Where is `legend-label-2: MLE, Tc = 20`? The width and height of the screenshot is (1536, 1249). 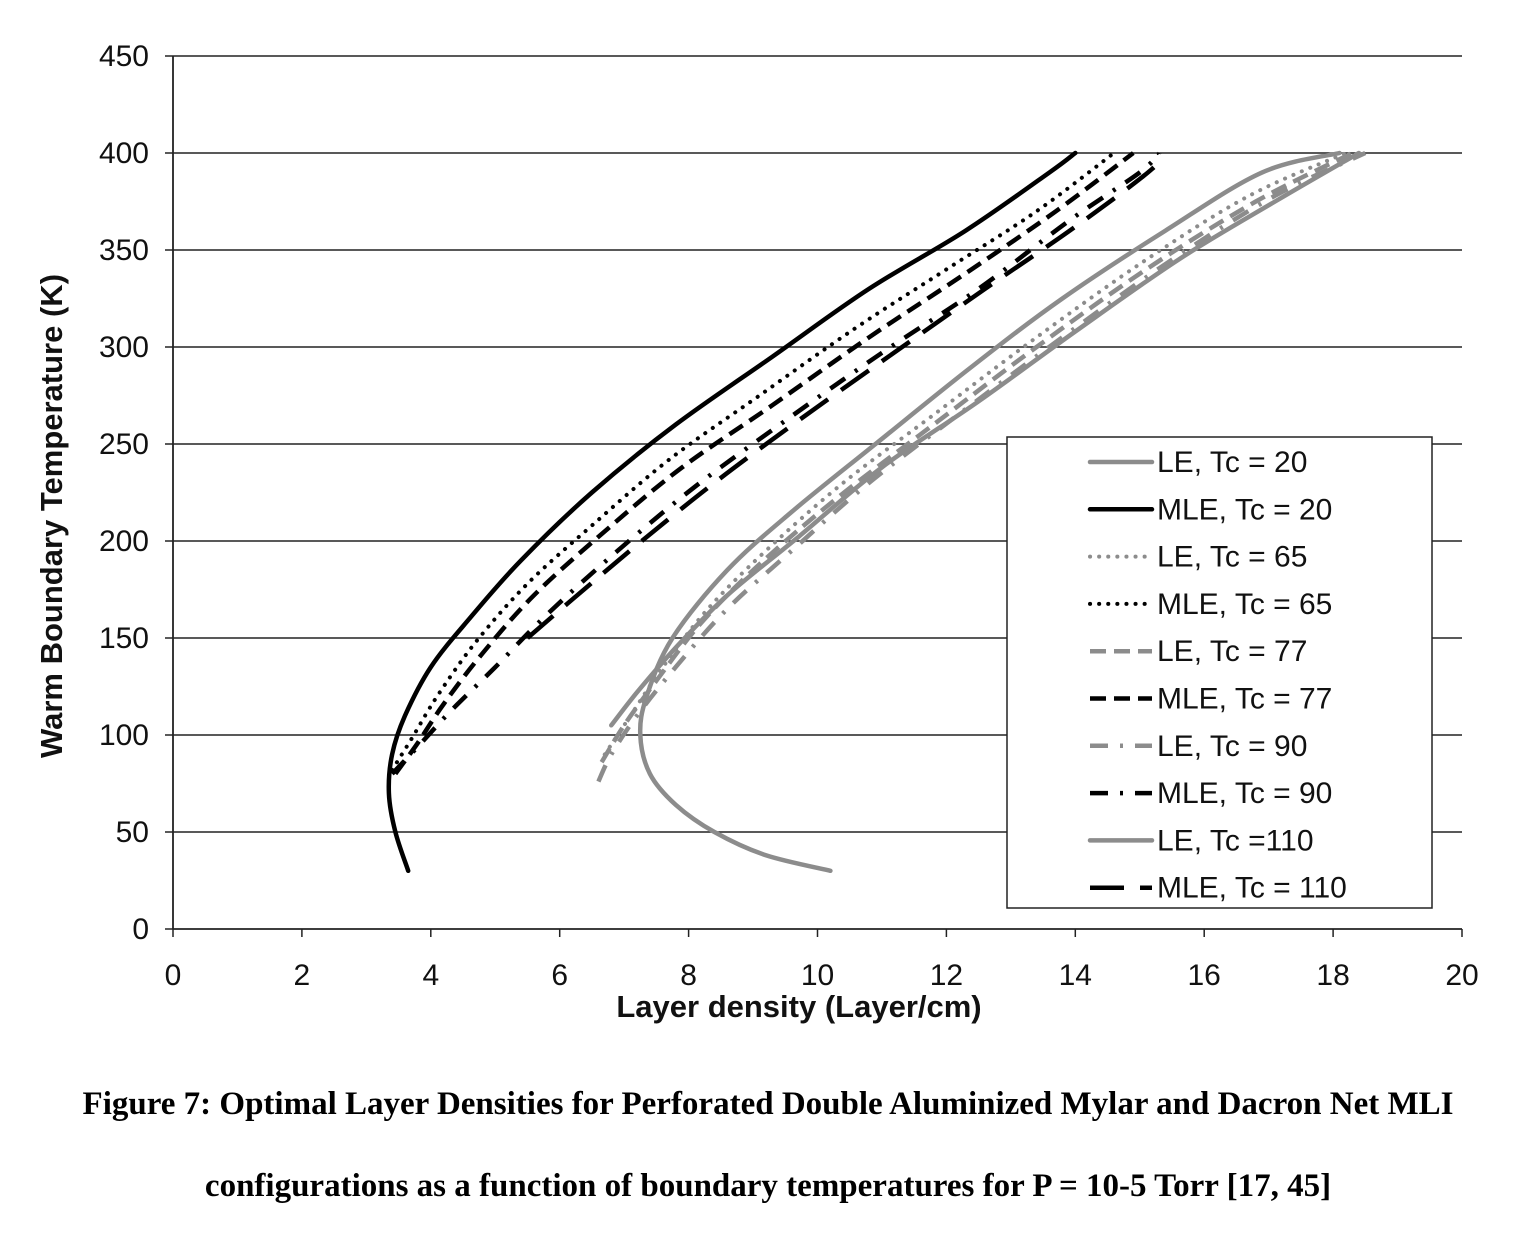
legend-label-2: MLE, Tc = 20 is located at coordinates (1244, 509).